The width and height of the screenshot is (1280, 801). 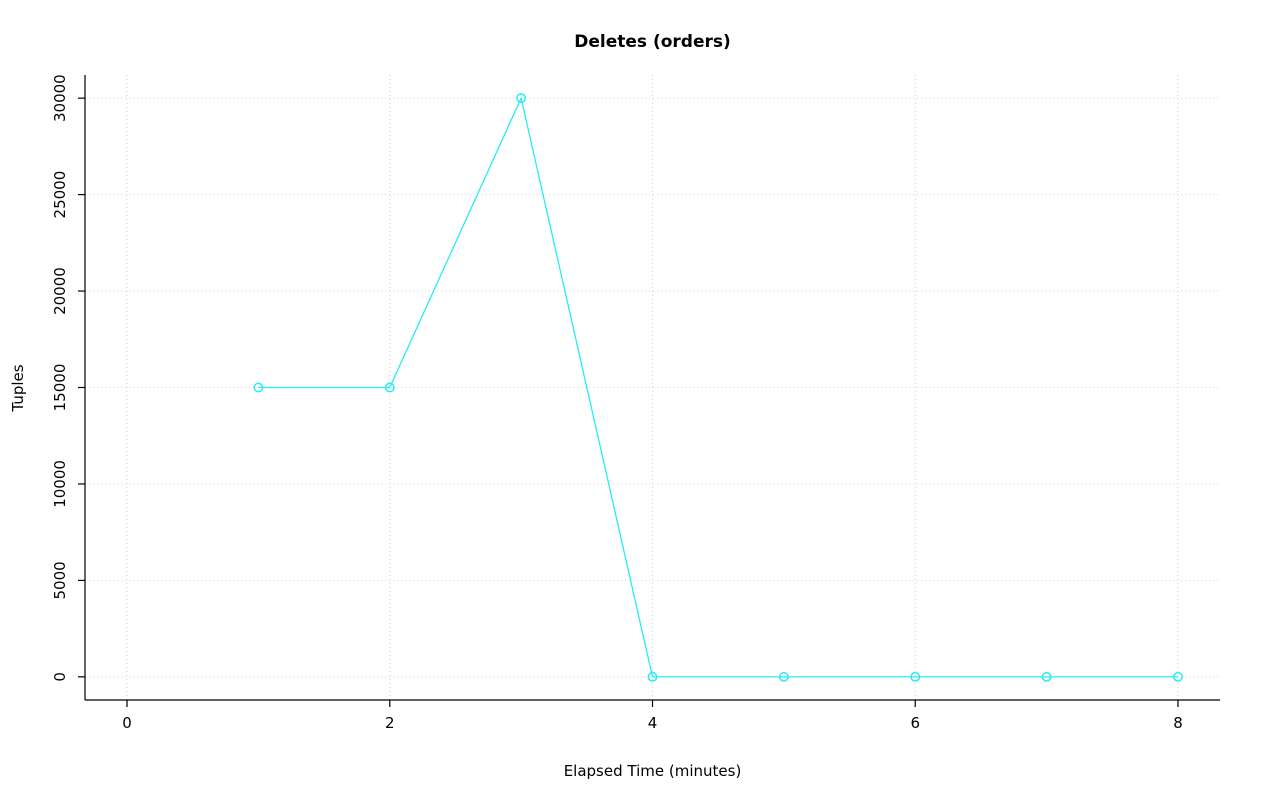 I want to click on y-tick-label: 25000, so click(x=60, y=195).